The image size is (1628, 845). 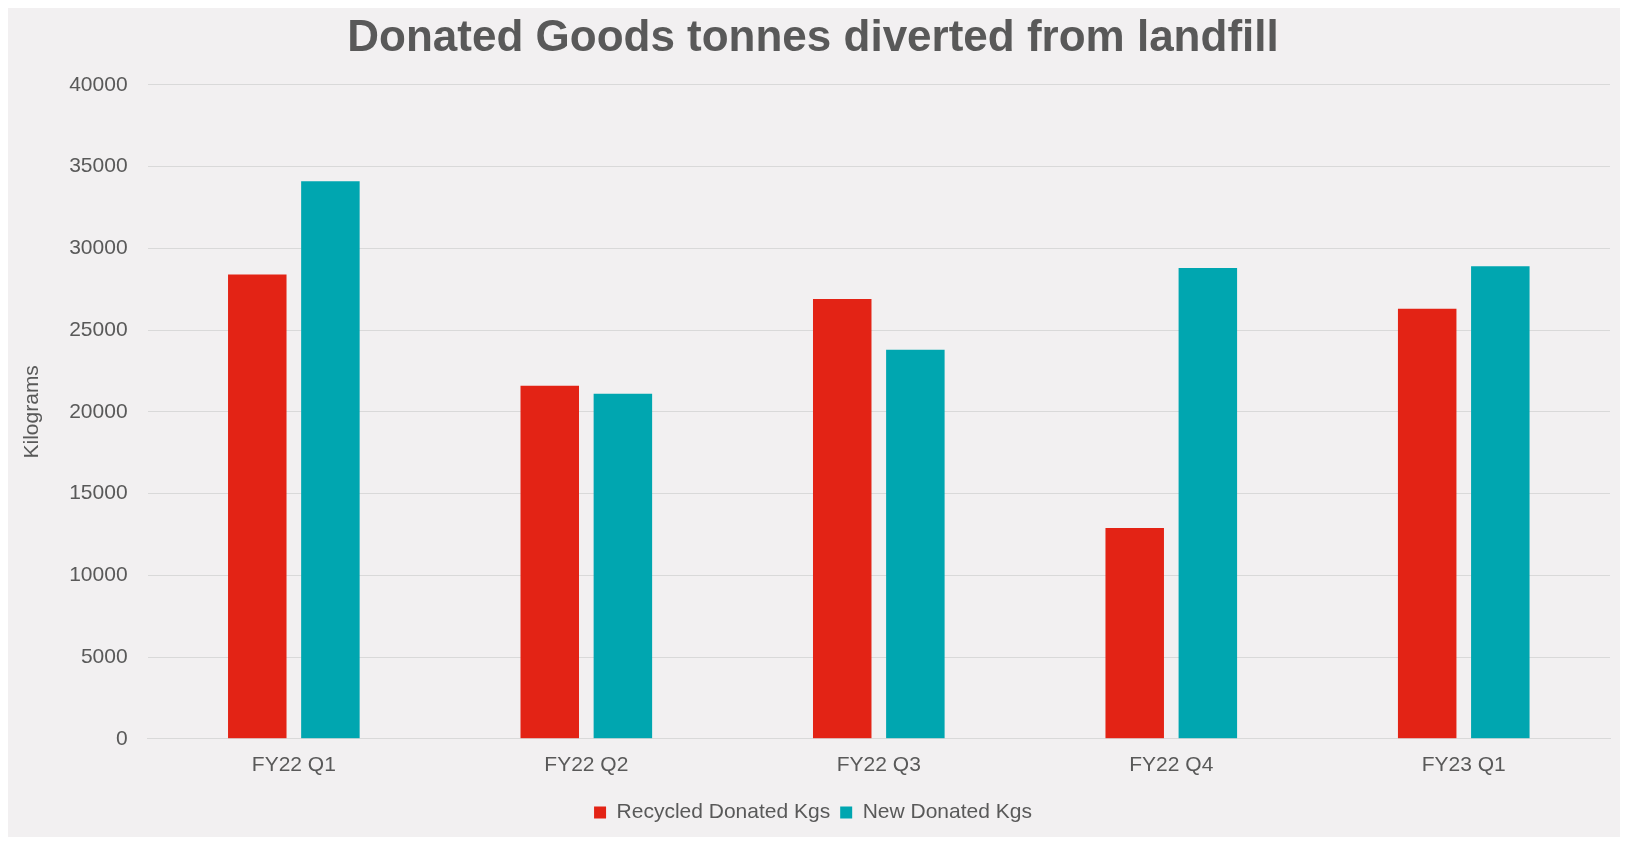 What do you see at coordinates (293, 764) in the screenshot?
I see `x-tick-label: FY22 Q1` at bounding box center [293, 764].